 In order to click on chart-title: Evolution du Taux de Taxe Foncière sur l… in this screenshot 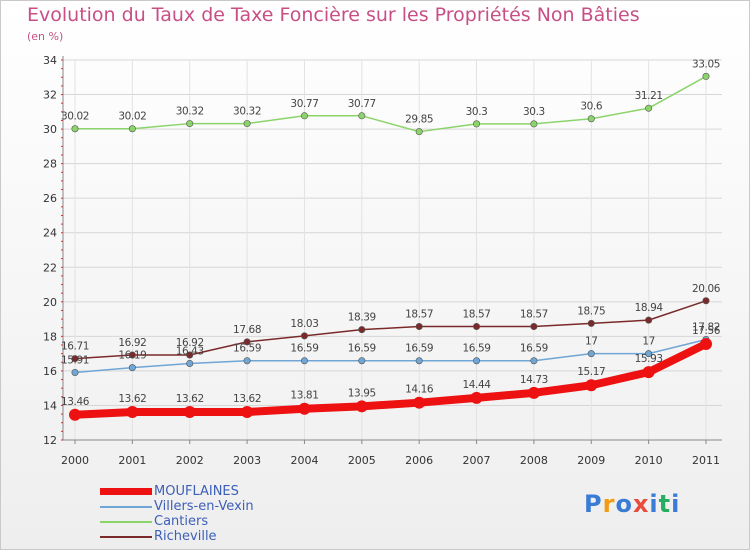, I will do `click(333, 15)`.